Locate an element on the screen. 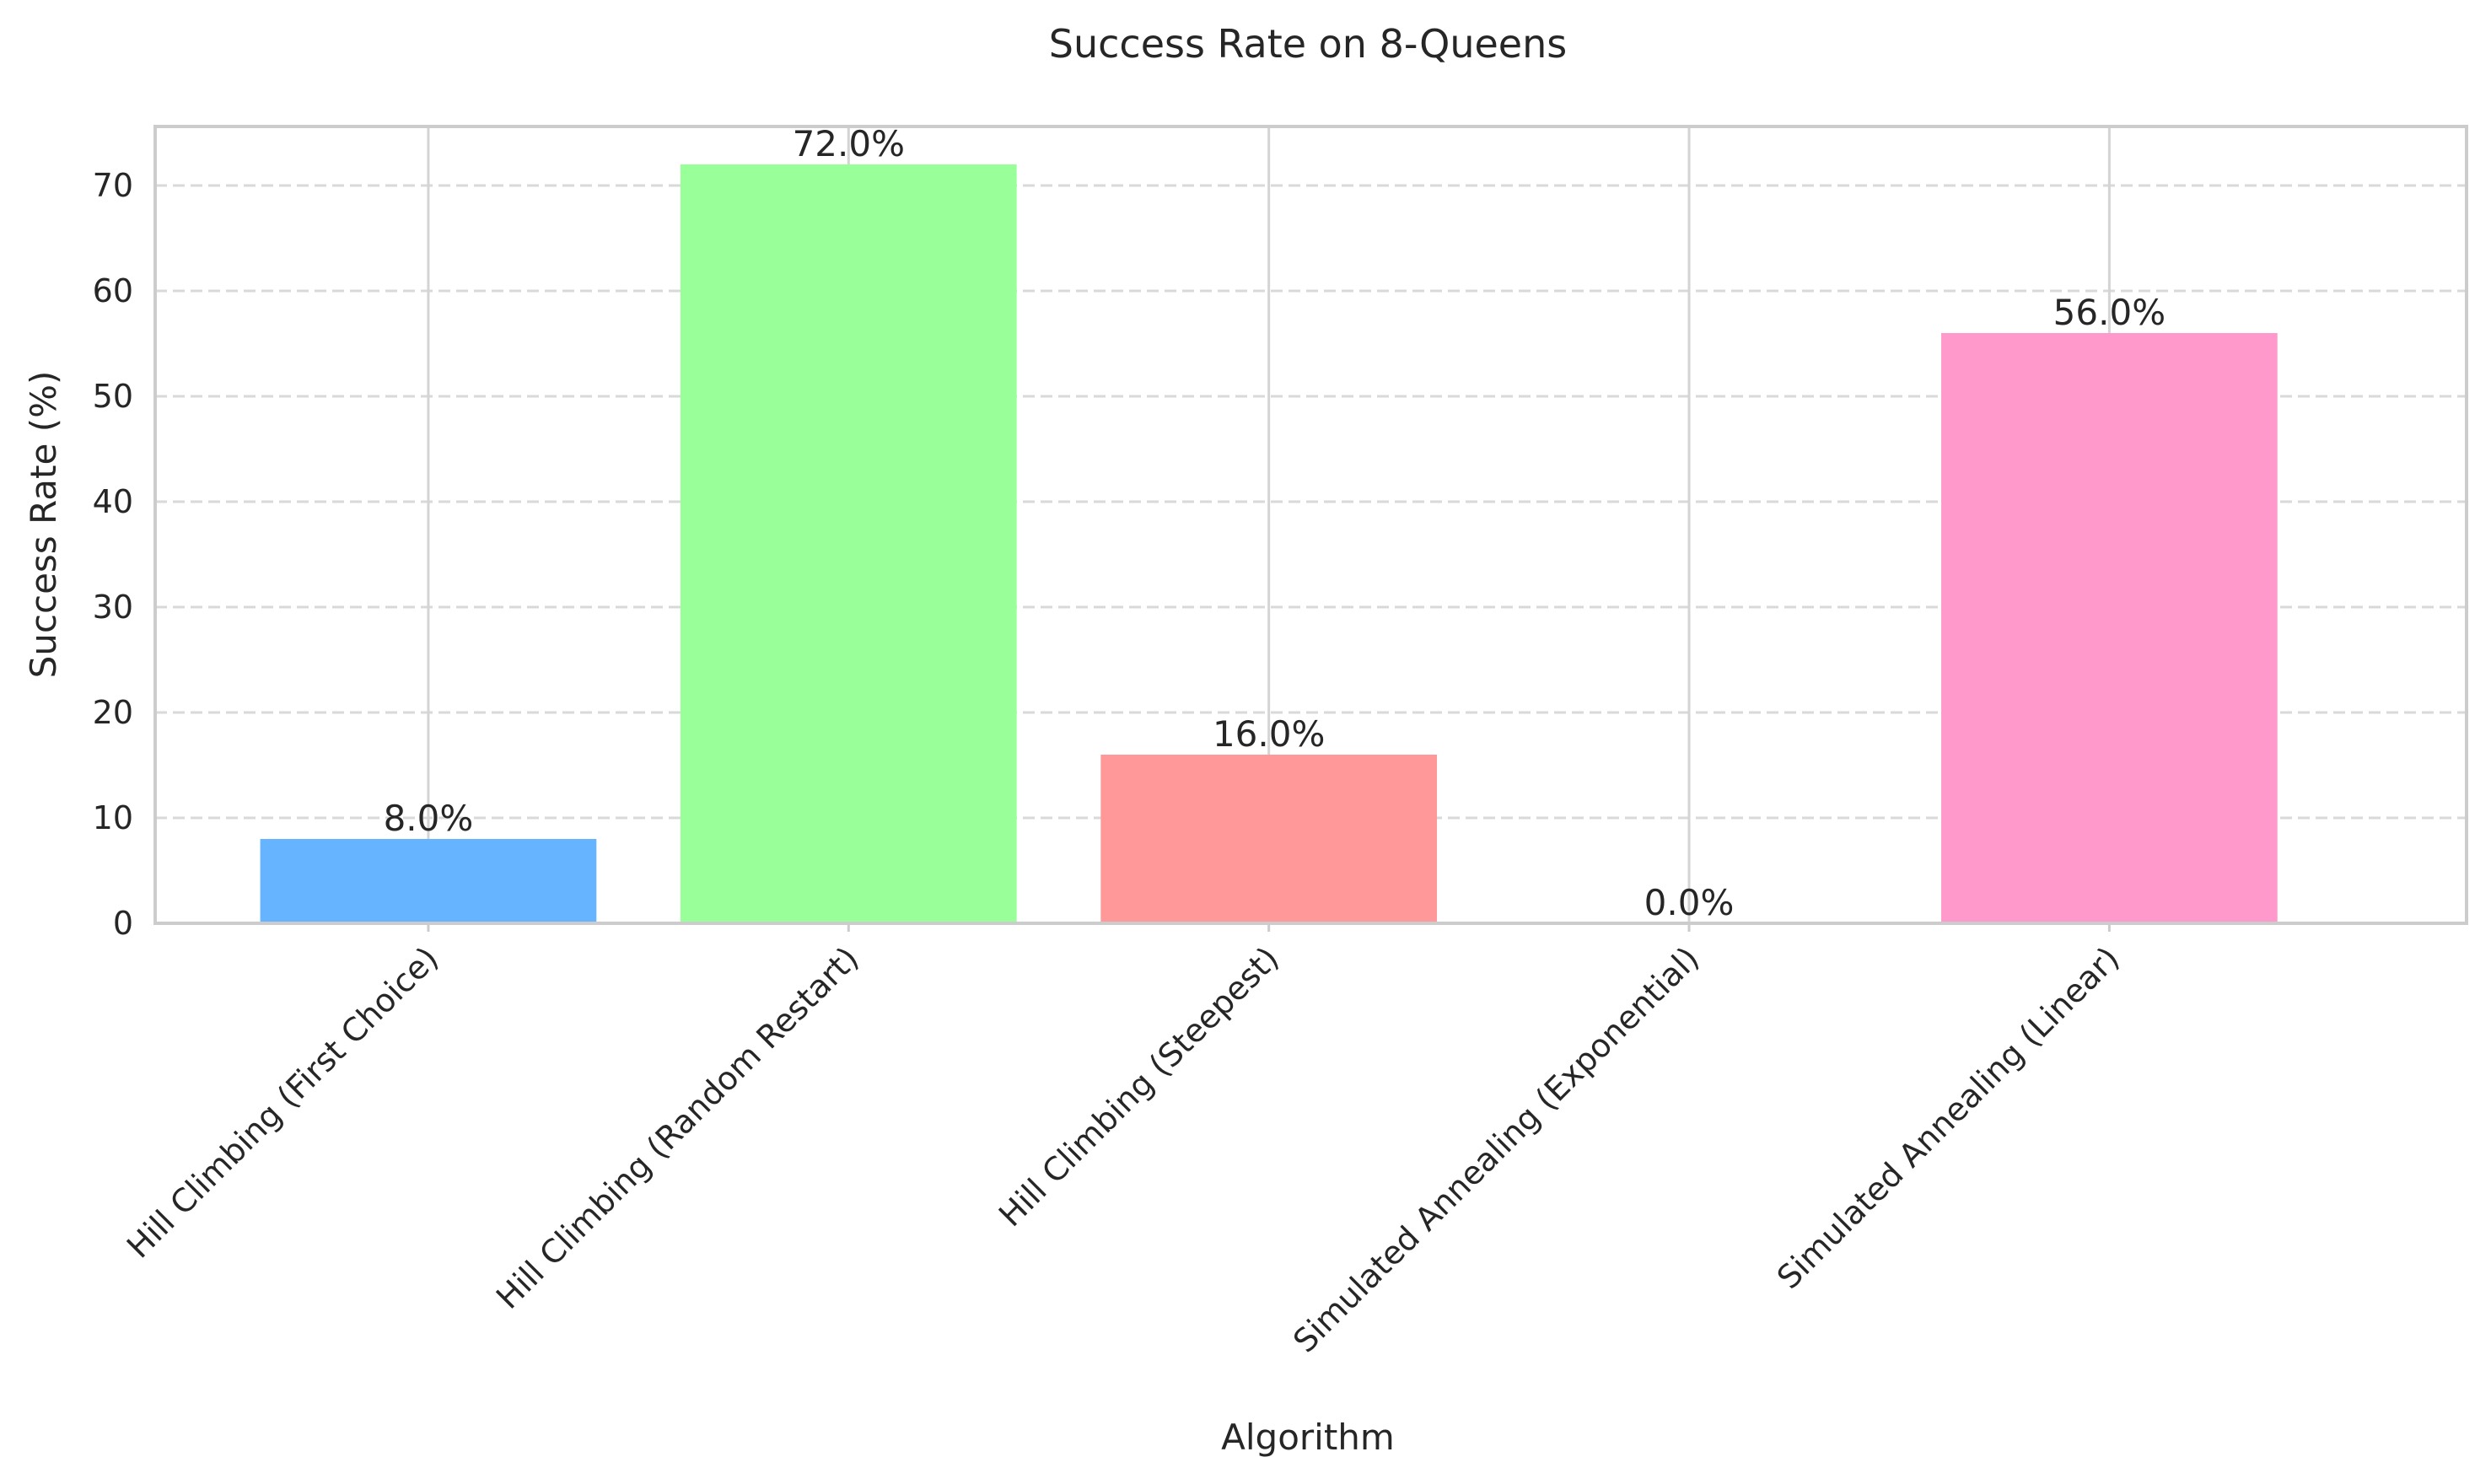  y-tick-label: 50 is located at coordinates (113, 396).